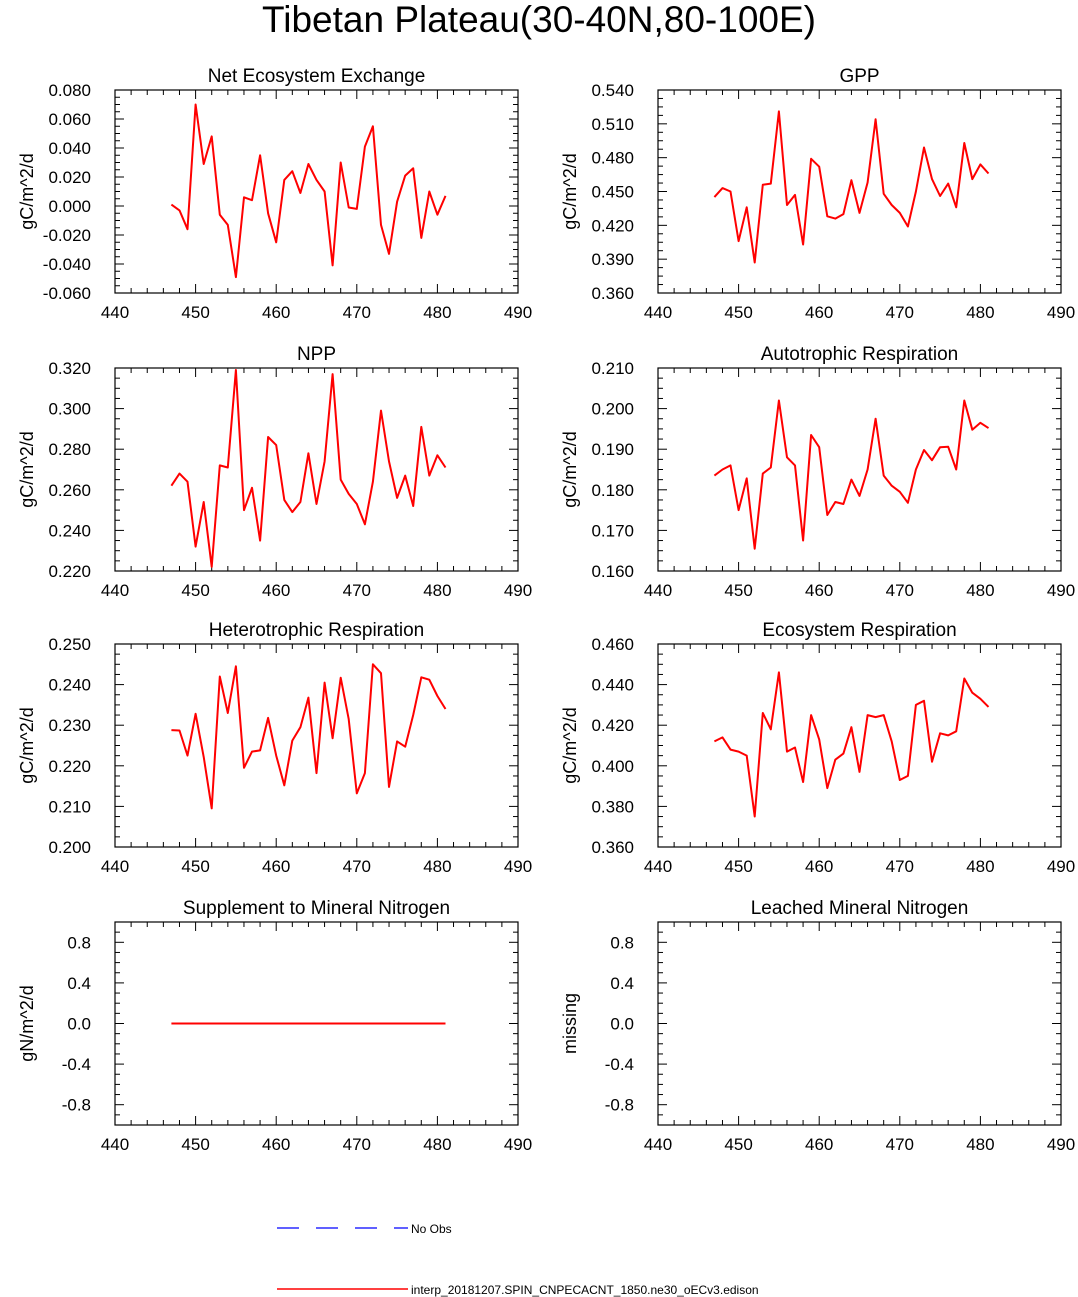  I want to click on y-tick-label: 0.4, so click(622, 983).